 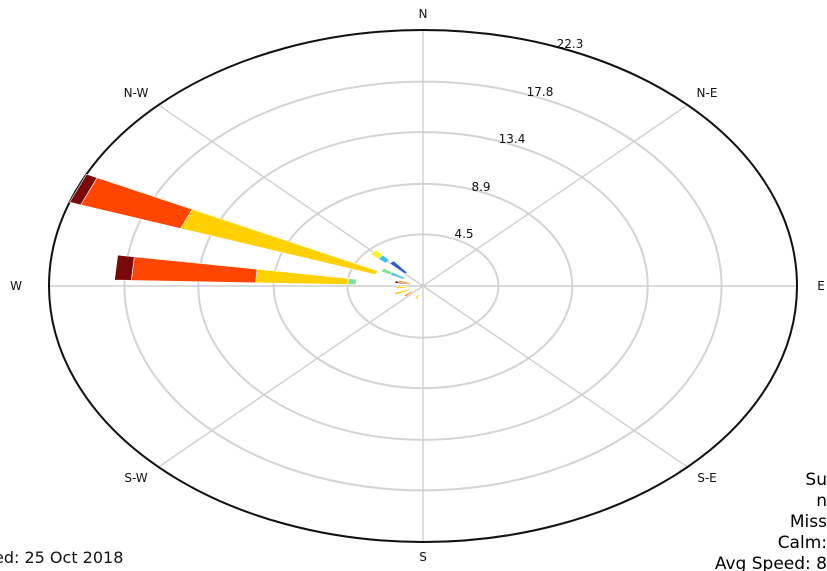 What do you see at coordinates (770, 562) in the screenshot?
I see `summary-line-5: Avg Speed: 8` at bounding box center [770, 562].